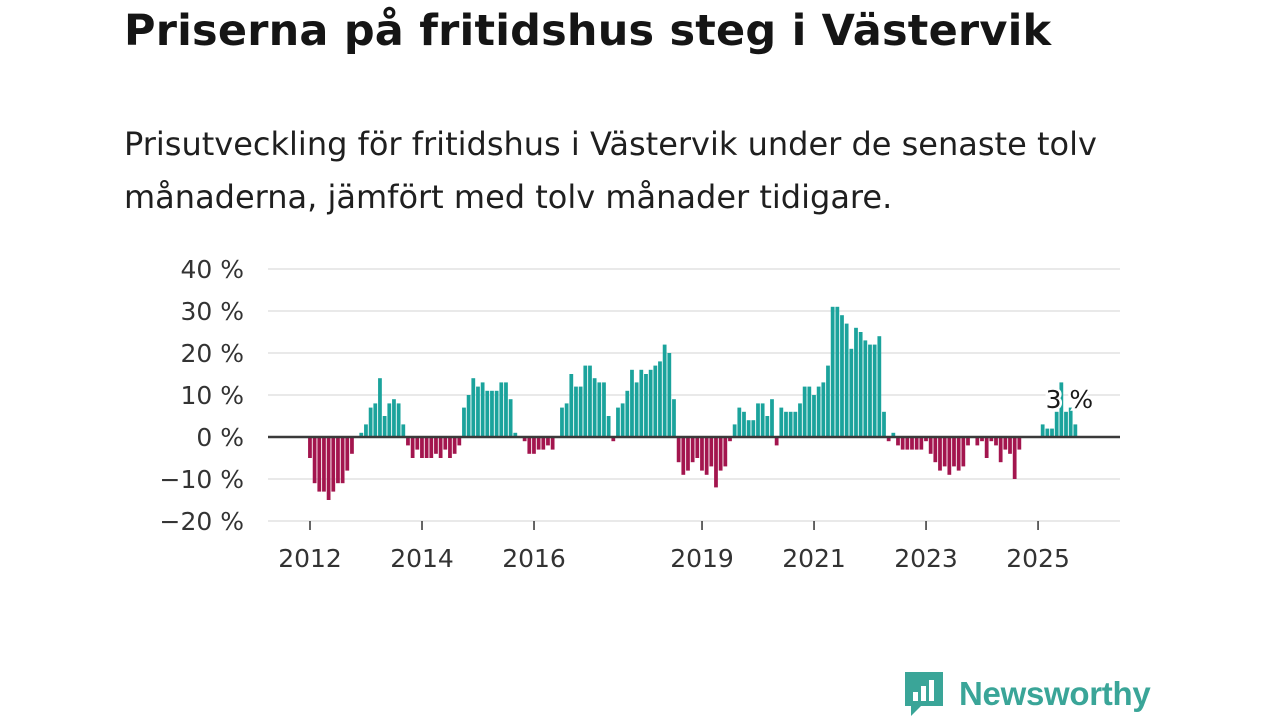 This screenshot has height=720, width=1280. I want to click on x-tick-label: 2014, so click(422, 558).